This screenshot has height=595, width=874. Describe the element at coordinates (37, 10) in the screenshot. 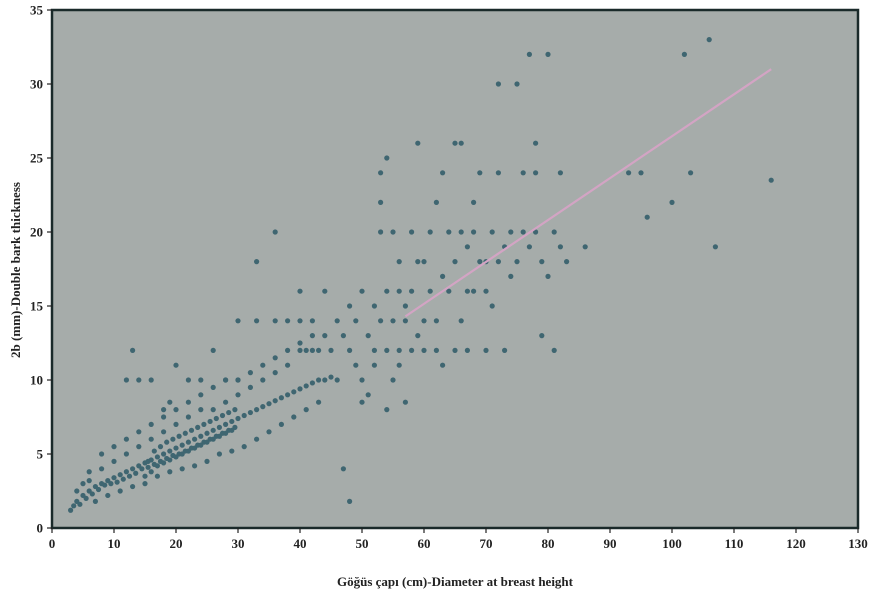

I see `y-tick-label: 35` at that location.